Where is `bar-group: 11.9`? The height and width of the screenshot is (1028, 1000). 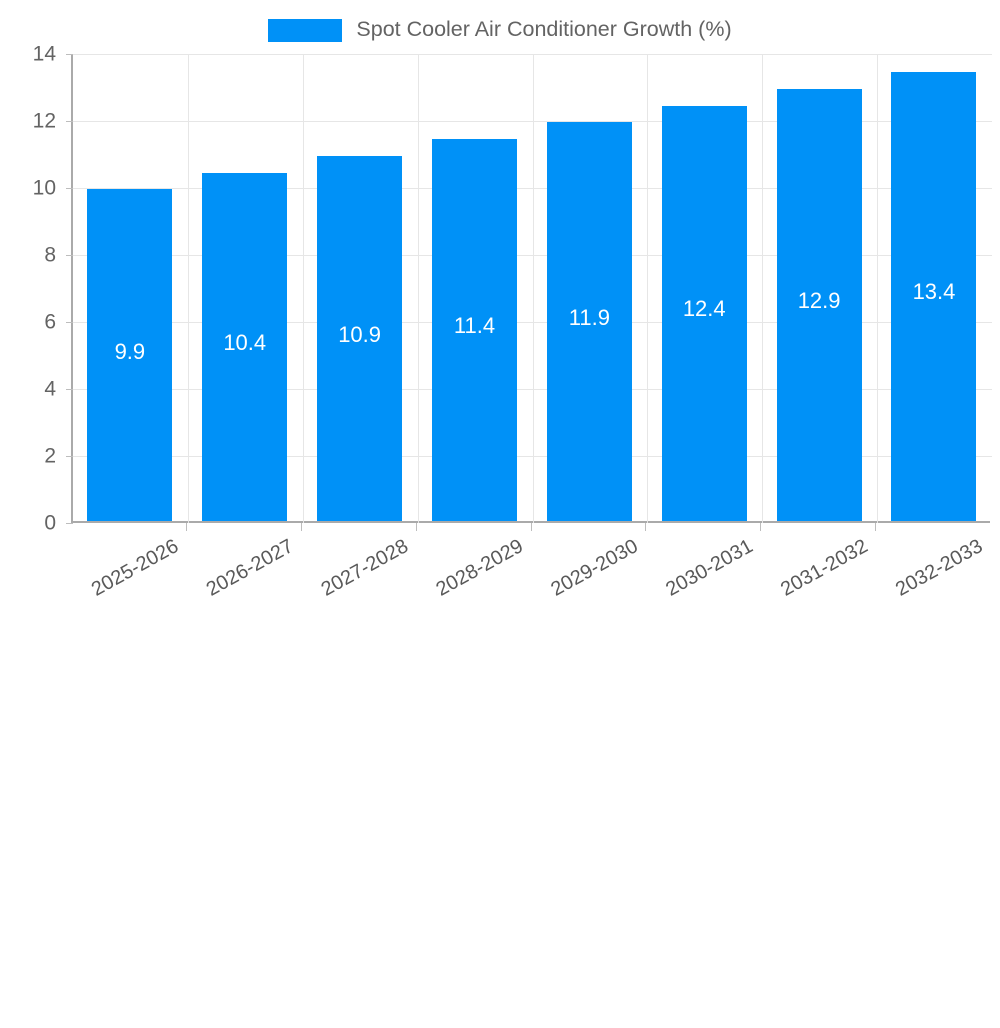
bar-group: 11.9 is located at coordinates (590, 286).